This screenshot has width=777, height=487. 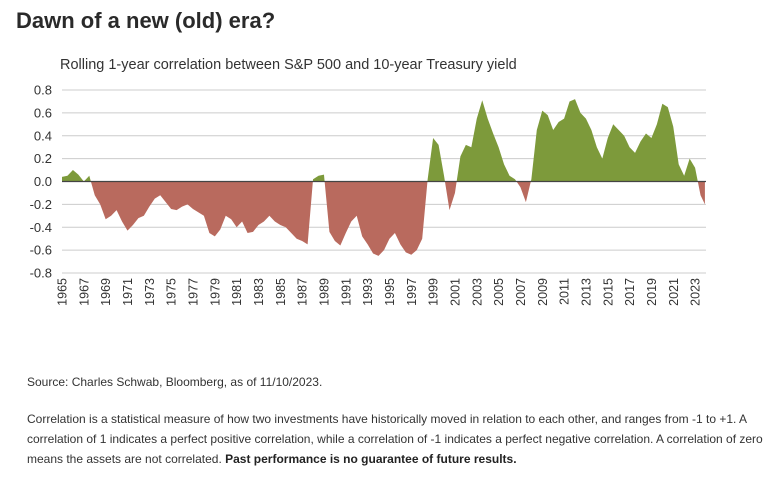 What do you see at coordinates (41, 204) in the screenshot?
I see `y-tick-label: -0.2` at bounding box center [41, 204].